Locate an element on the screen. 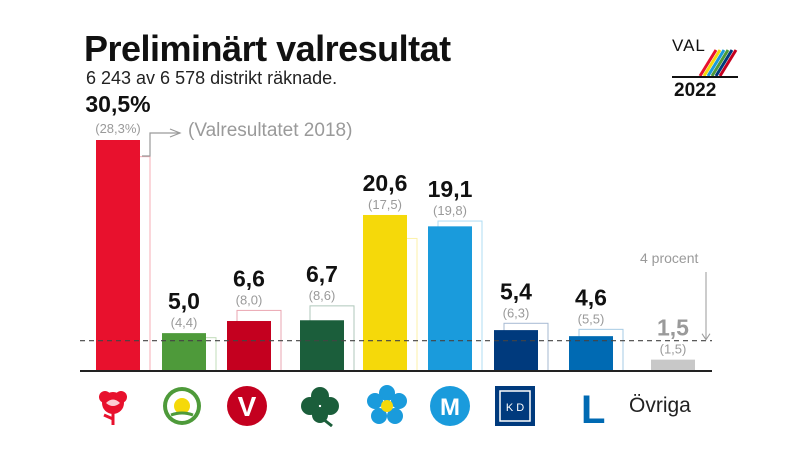 The height and width of the screenshot is (468, 800). kd-logo-letters: K D is located at coordinates (515, 408).